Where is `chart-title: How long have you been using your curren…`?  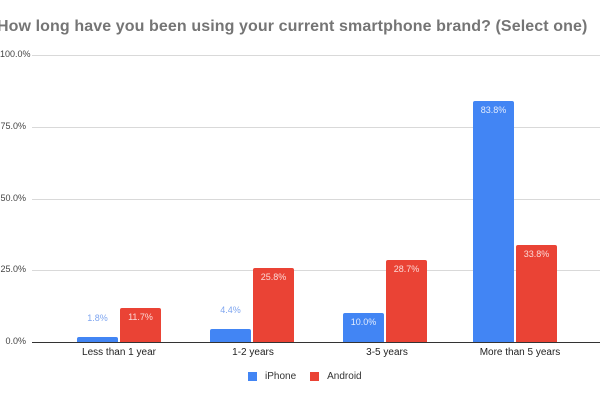
chart-title: How long have you been using your curren… is located at coordinates (294, 26).